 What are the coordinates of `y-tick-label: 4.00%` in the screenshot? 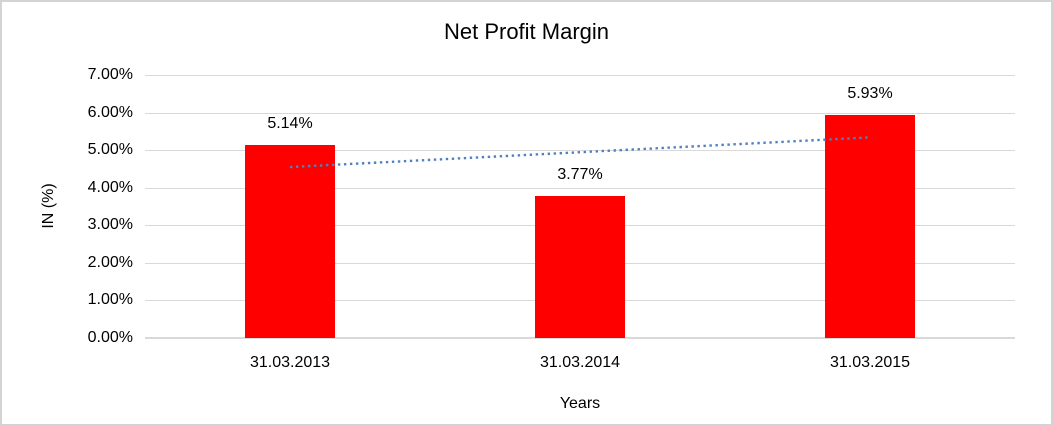 It's located at (110, 187).